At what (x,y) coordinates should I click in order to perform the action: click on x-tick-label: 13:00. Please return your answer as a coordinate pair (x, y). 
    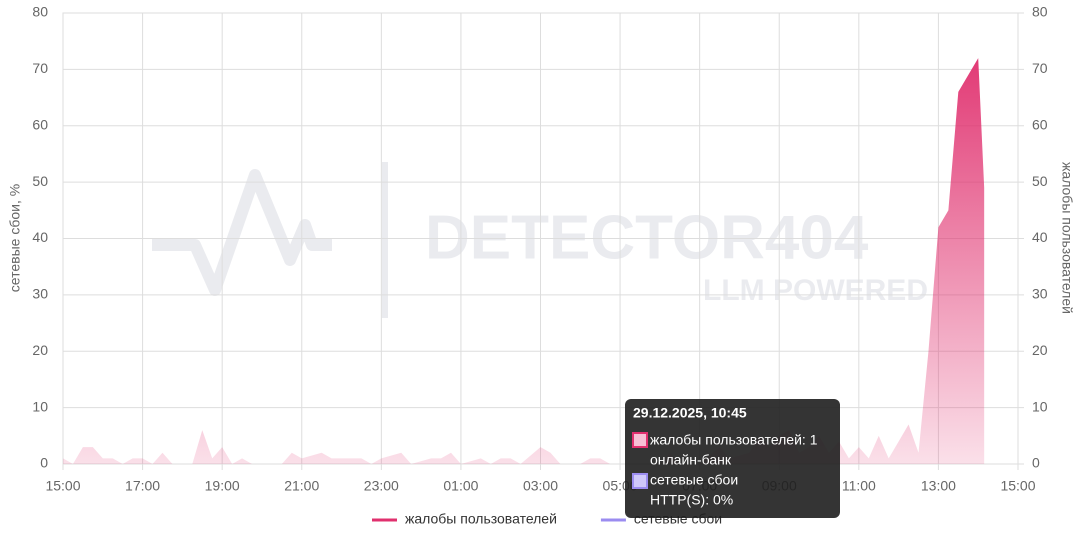
    Looking at the image, I should click on (938, 486).